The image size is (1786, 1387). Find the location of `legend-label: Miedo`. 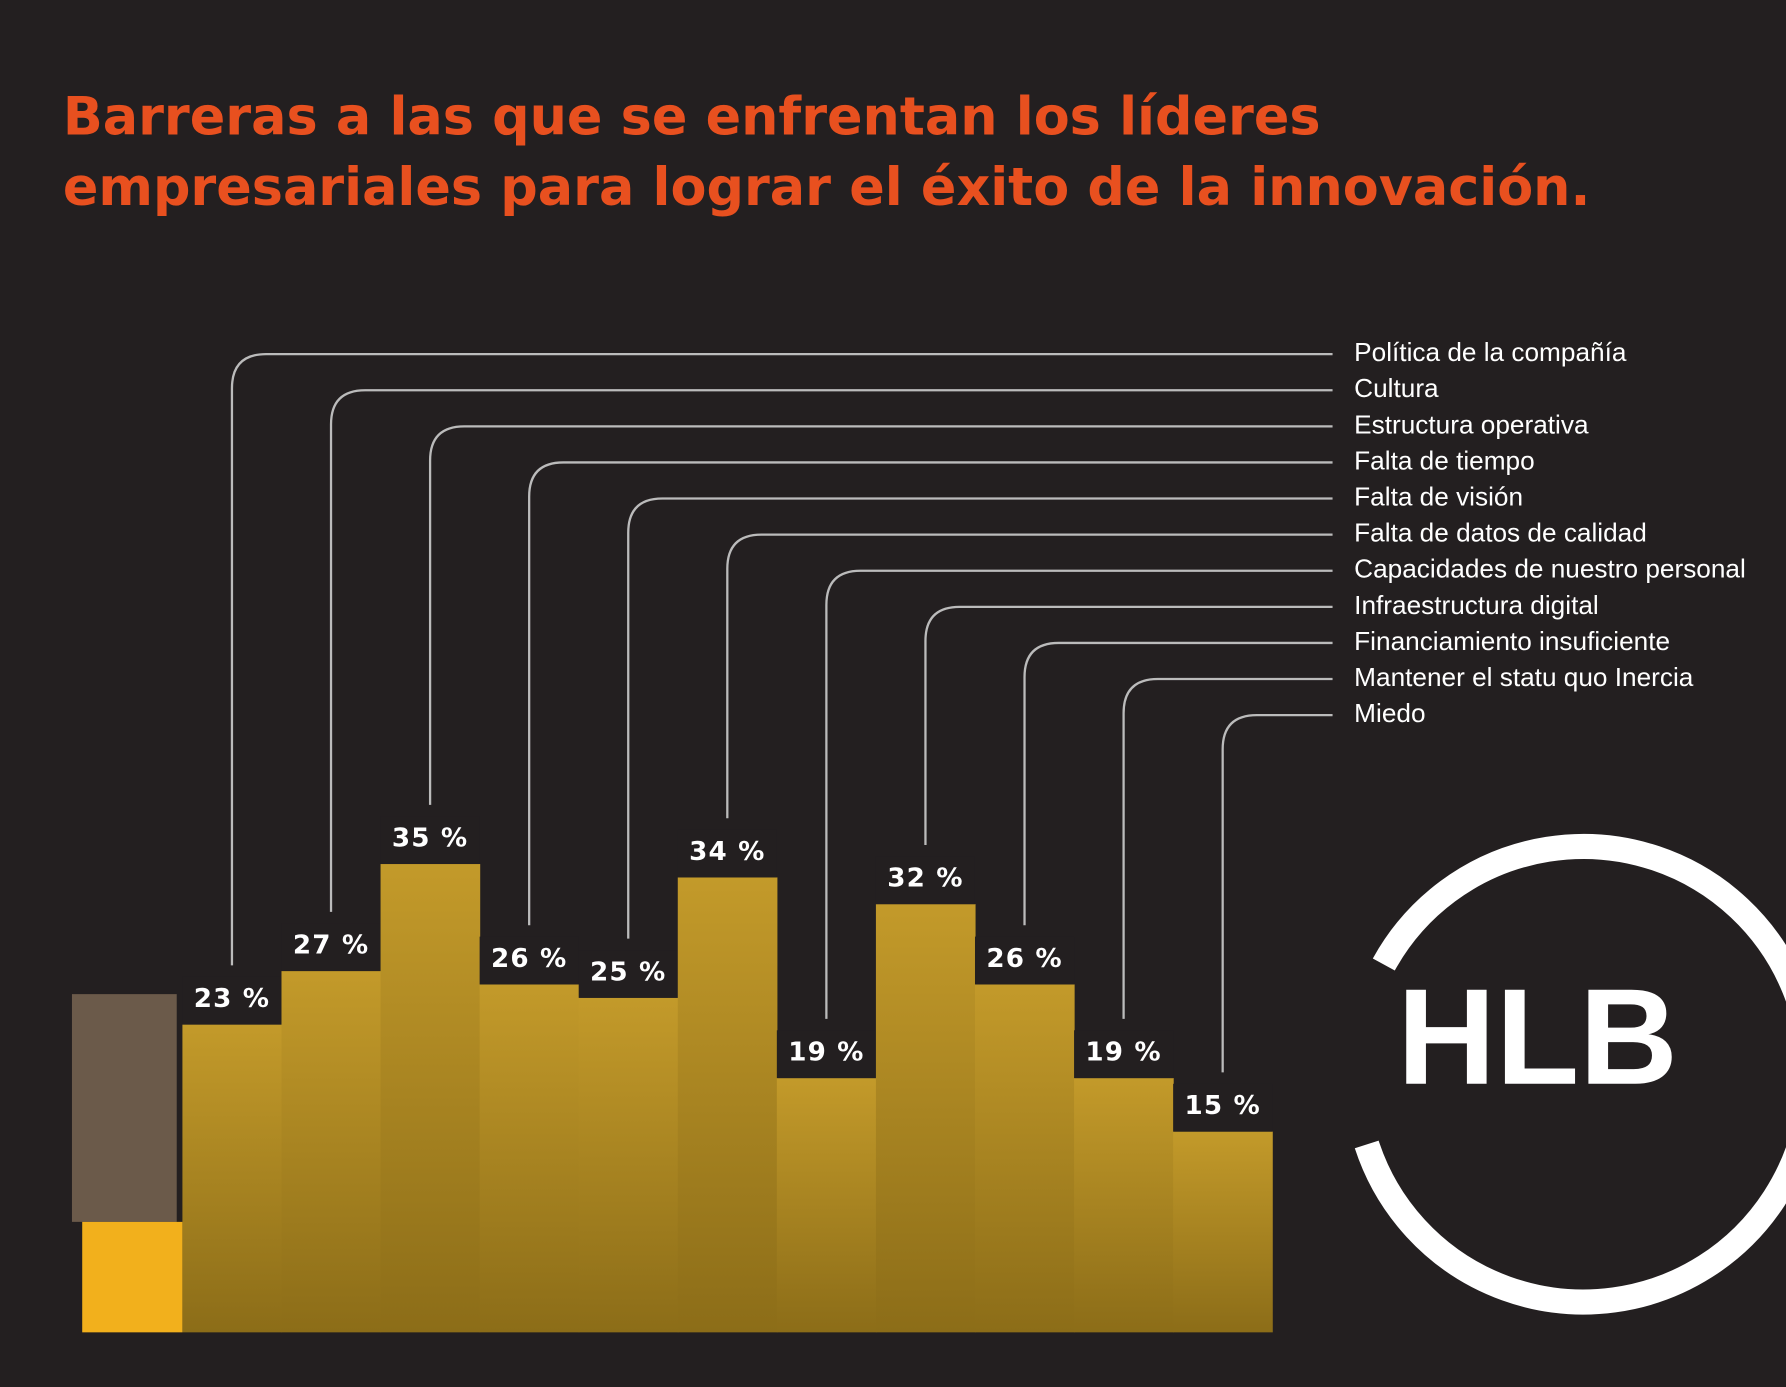

legend-label: Miedo is located at coordinates (1389, 713).